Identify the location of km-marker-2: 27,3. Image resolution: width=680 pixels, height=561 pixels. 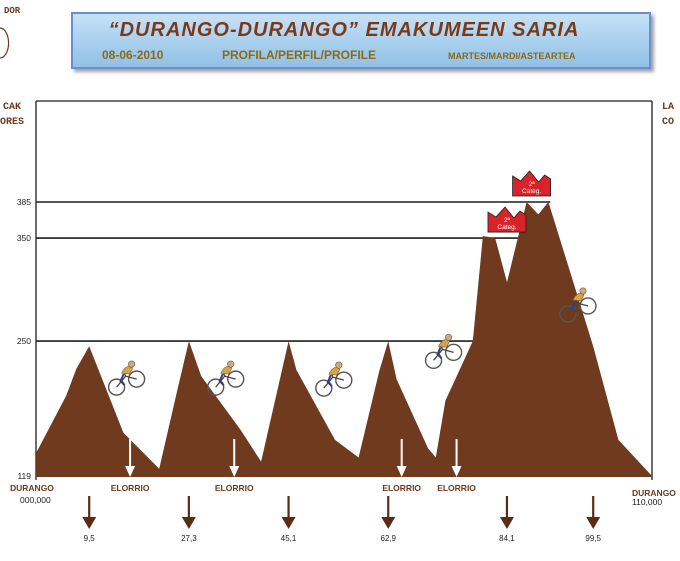
(189, 519).